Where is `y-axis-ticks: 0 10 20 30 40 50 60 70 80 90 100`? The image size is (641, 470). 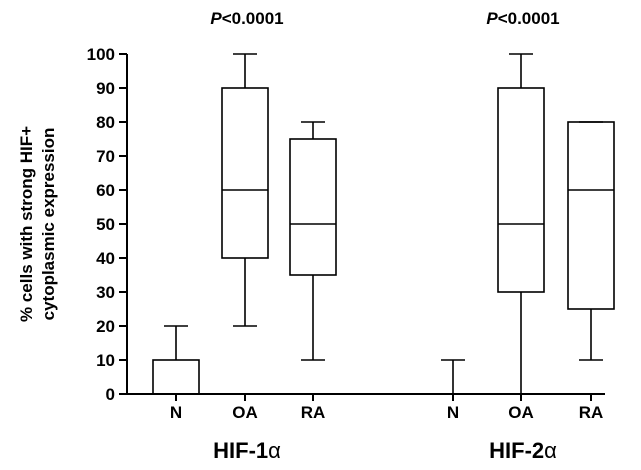 y-axis-ticks: 0 10 20 30 40 50 60 70 80 90 100 is located at coordinates (107, 224).